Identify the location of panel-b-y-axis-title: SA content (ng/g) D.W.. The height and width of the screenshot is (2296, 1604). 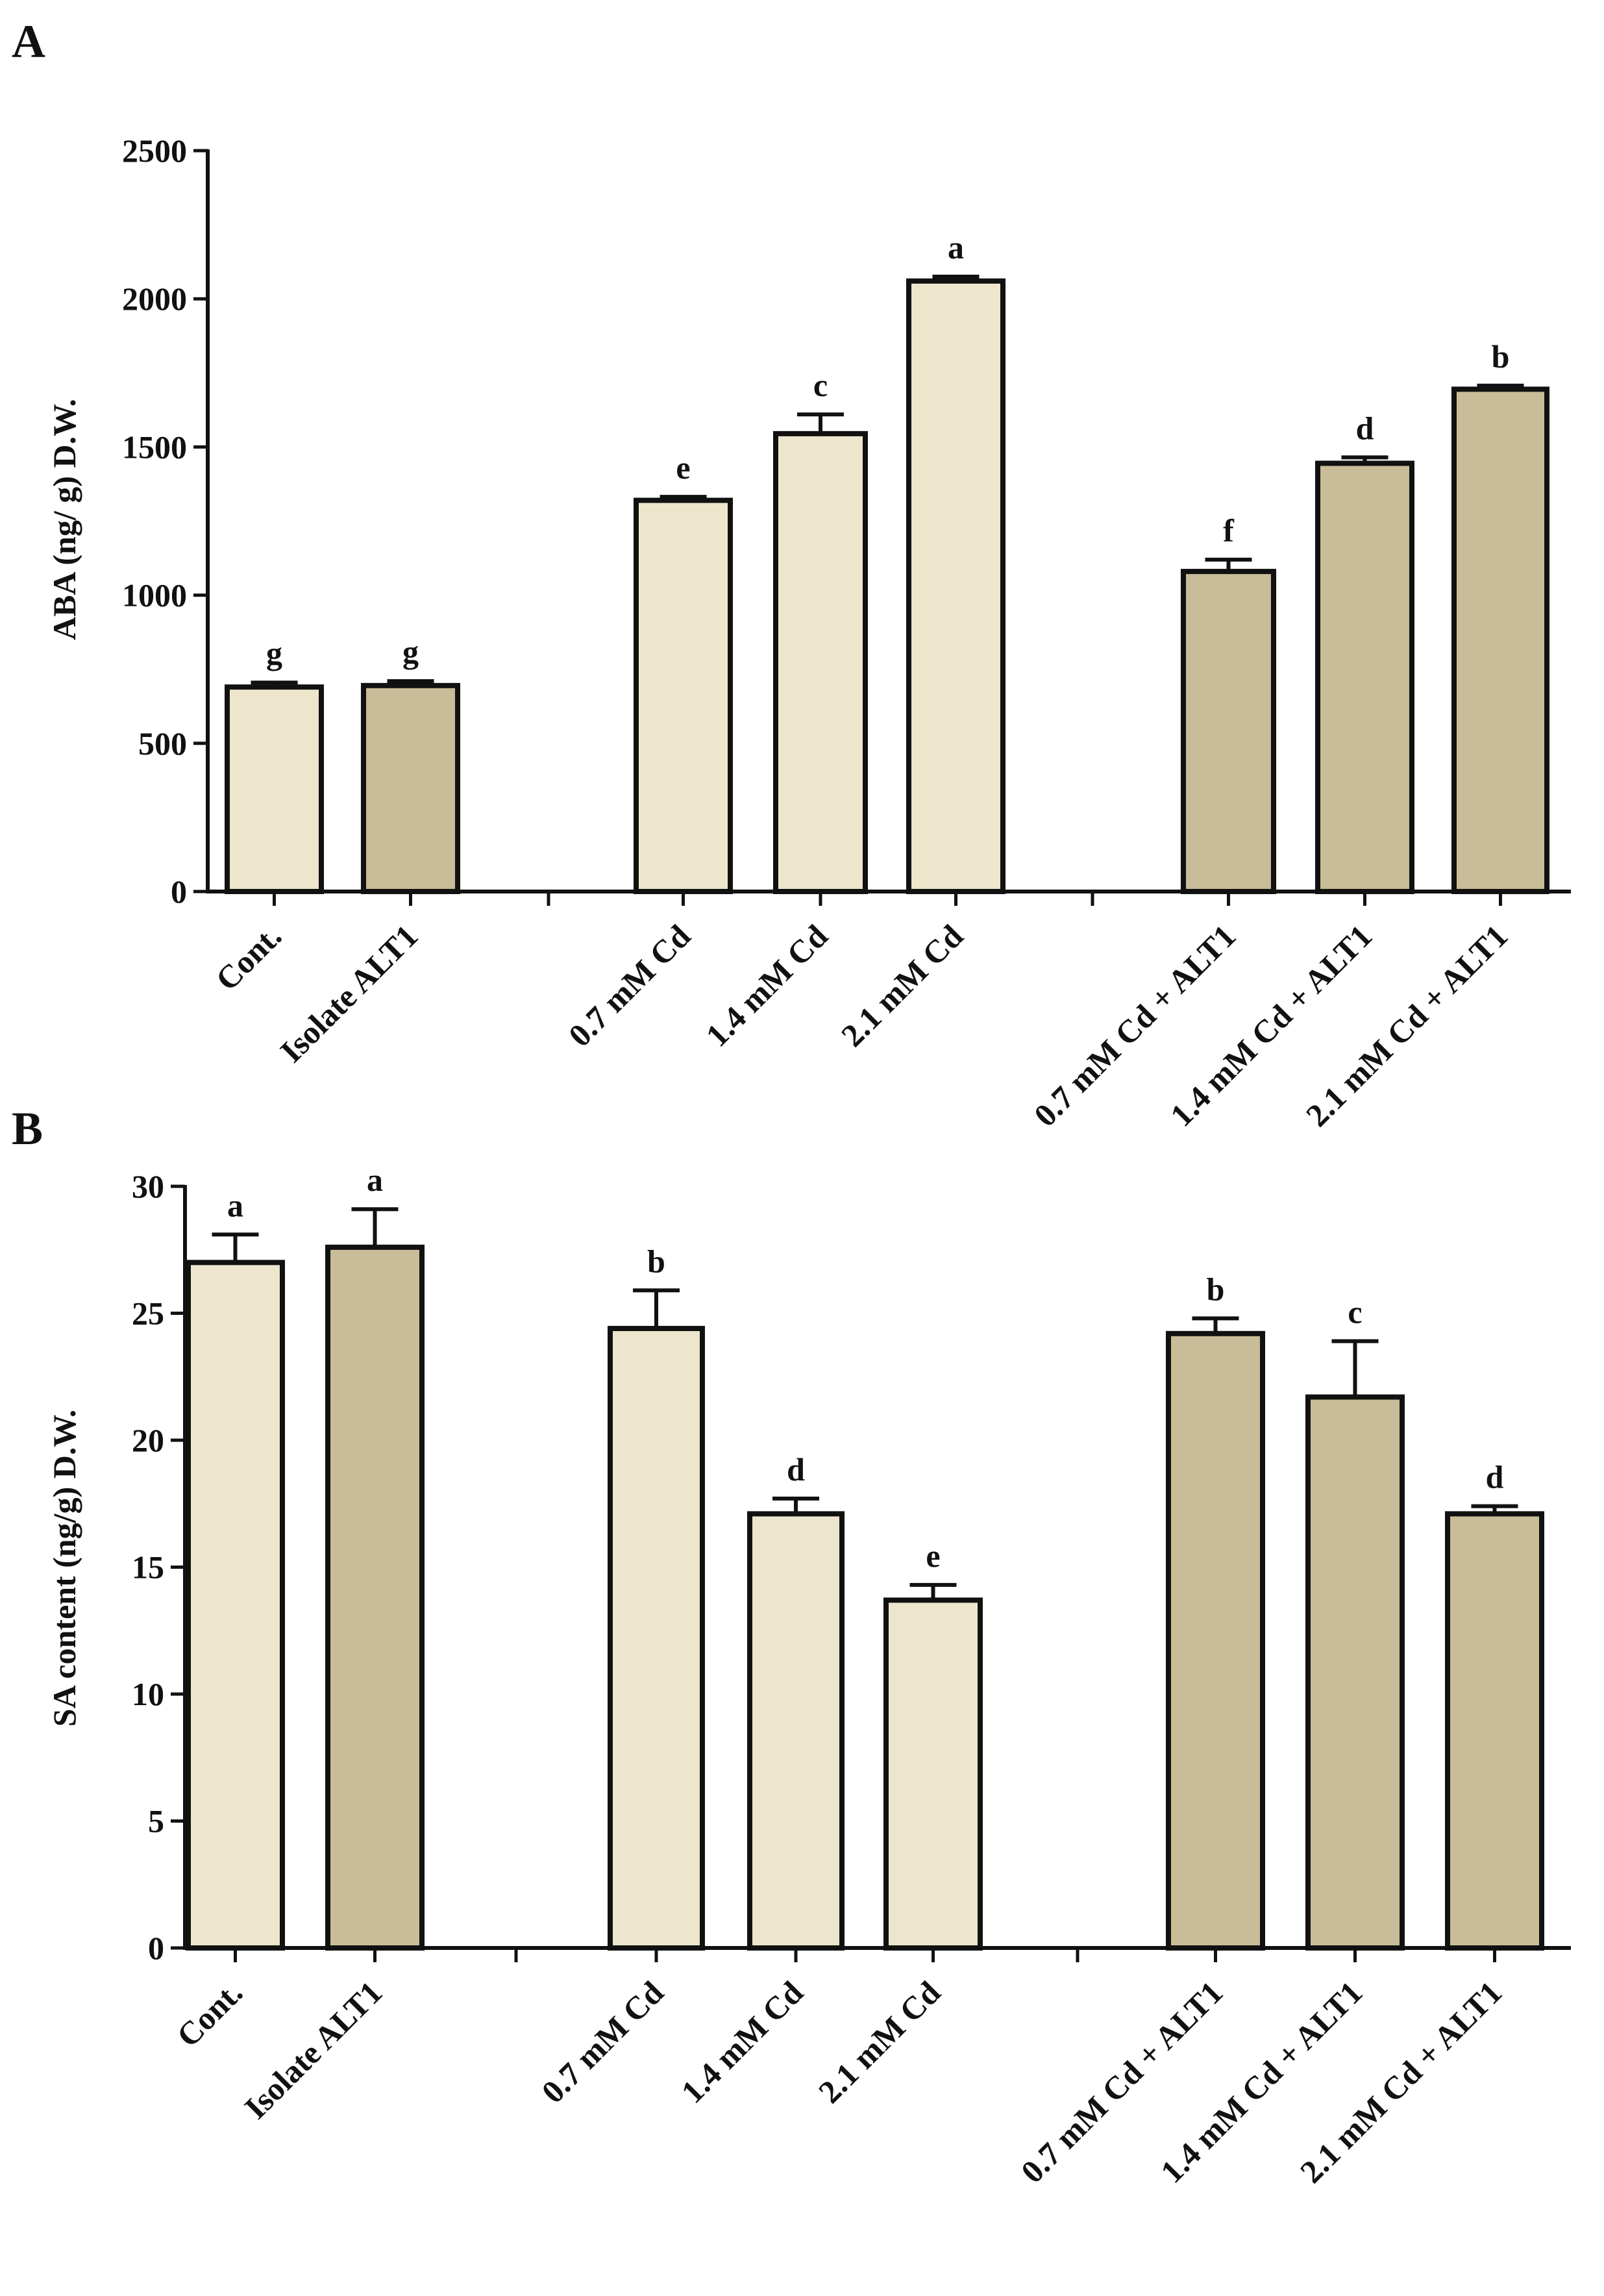
(64, 1568).